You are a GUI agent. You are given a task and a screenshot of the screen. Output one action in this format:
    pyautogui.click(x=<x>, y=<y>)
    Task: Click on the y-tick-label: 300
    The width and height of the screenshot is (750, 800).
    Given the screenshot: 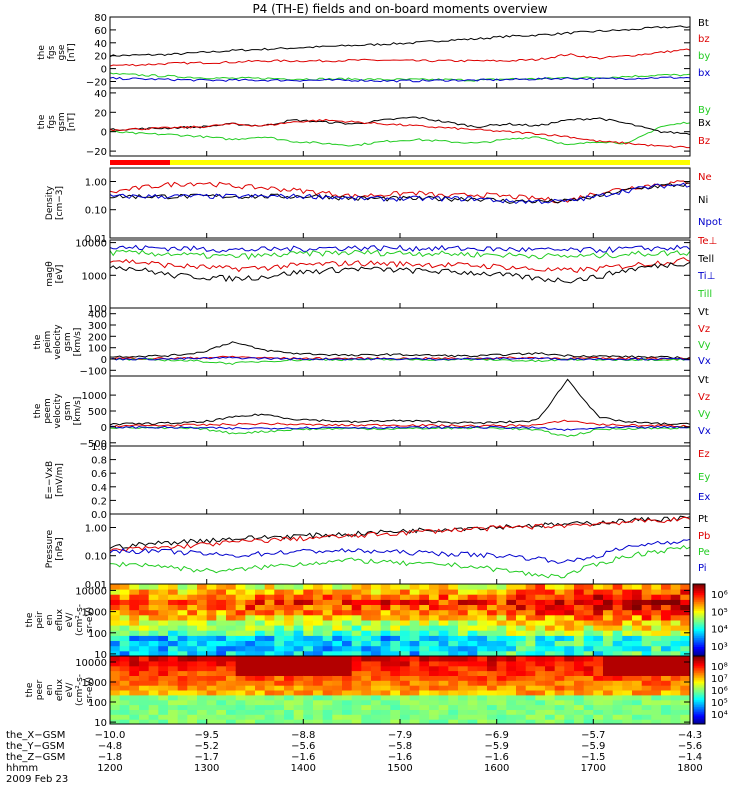 What is the action you would take?
    pyautogui.click(x=97, y=326)
    